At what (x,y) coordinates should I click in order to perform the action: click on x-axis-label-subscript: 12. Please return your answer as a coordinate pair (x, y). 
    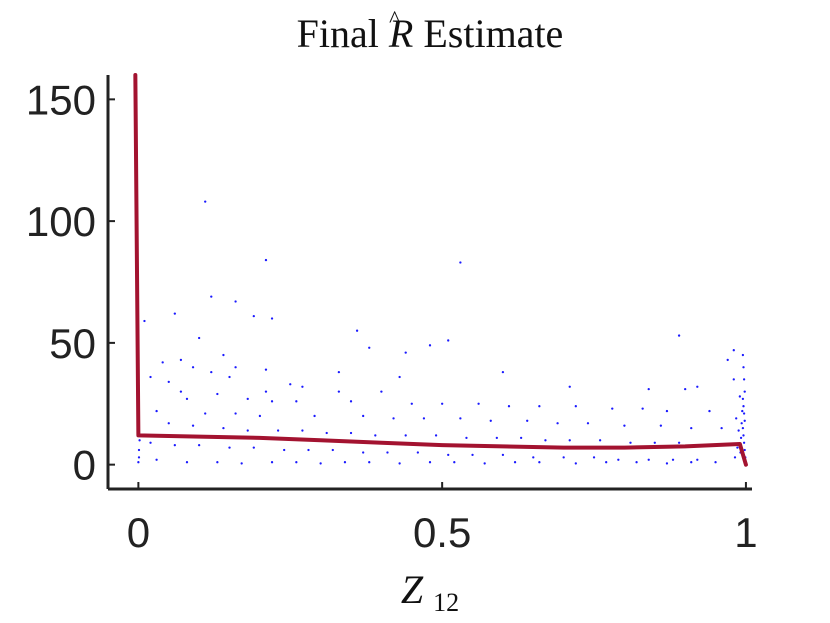
    Looking at the image, I should click on (446, 602).